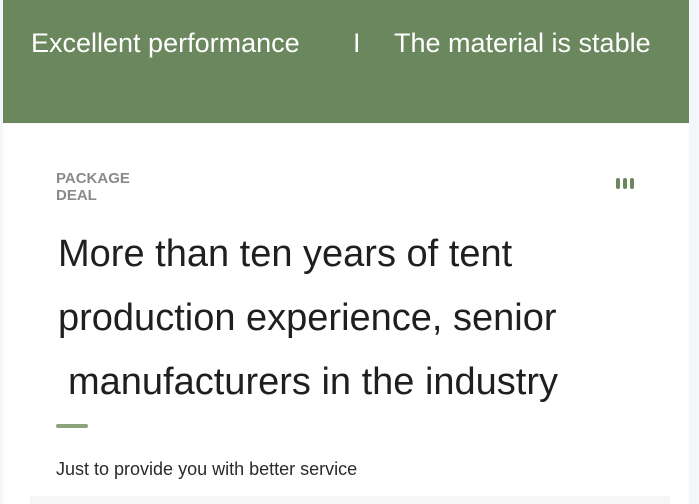 The width and height of the screenshot is (699, 504). Describe the element at coordinates (522, 43) in the screenshot. I see `banner-right-text: The material is stable` at that location.